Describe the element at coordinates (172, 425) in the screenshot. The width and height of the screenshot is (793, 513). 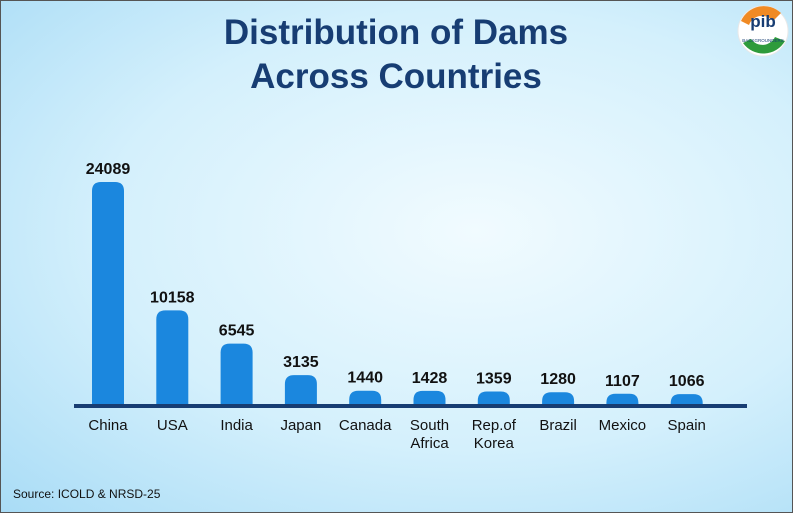
I see `x-tick-label: USA` at that location.